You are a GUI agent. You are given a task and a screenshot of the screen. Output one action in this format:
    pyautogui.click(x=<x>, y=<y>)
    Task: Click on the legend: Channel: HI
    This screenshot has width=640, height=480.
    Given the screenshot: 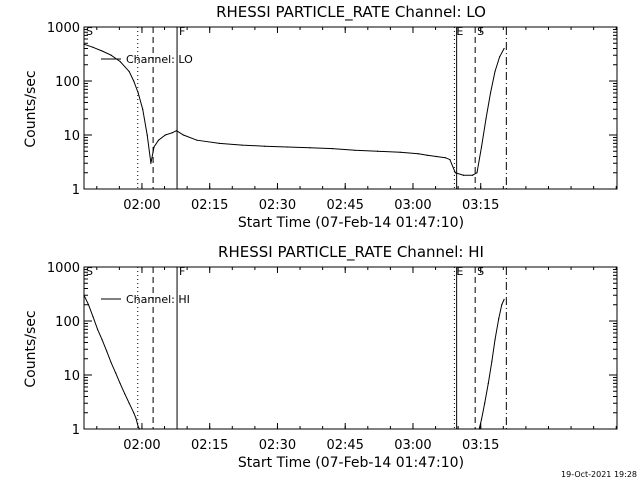 What is the action you would take?
    pyautogui.click(x=145, y=299)
    